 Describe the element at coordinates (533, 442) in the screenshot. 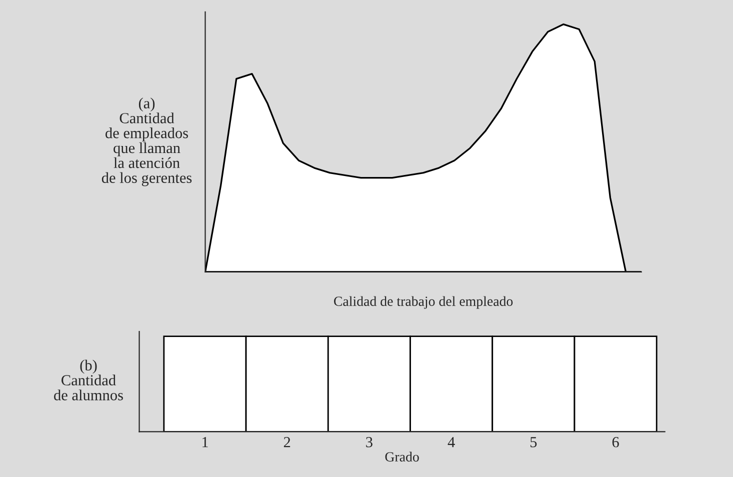

I see `x-tick-label: 5` at that location.